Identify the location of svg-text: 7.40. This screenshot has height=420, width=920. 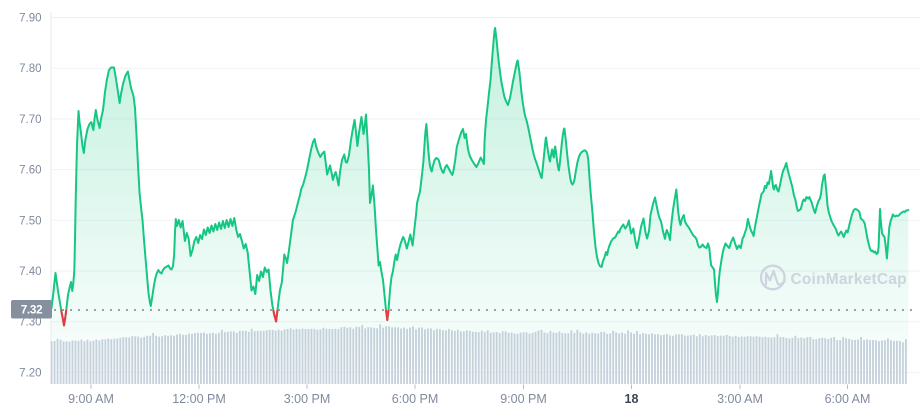
(30, 272).